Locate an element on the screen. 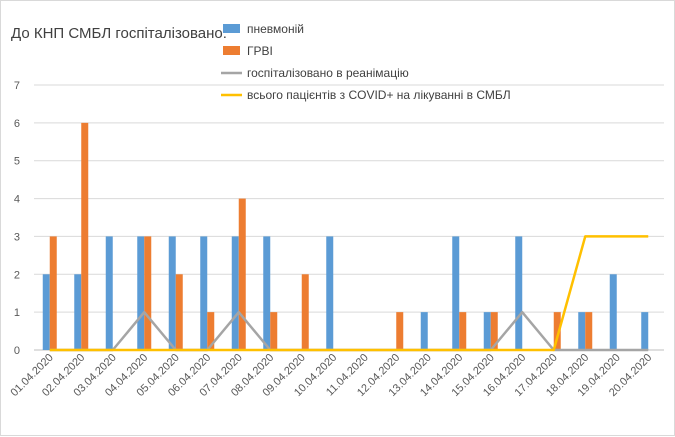 This screenshot has width=675, height=437. y-tick-label: 5 is located at coordinates (17, 162).